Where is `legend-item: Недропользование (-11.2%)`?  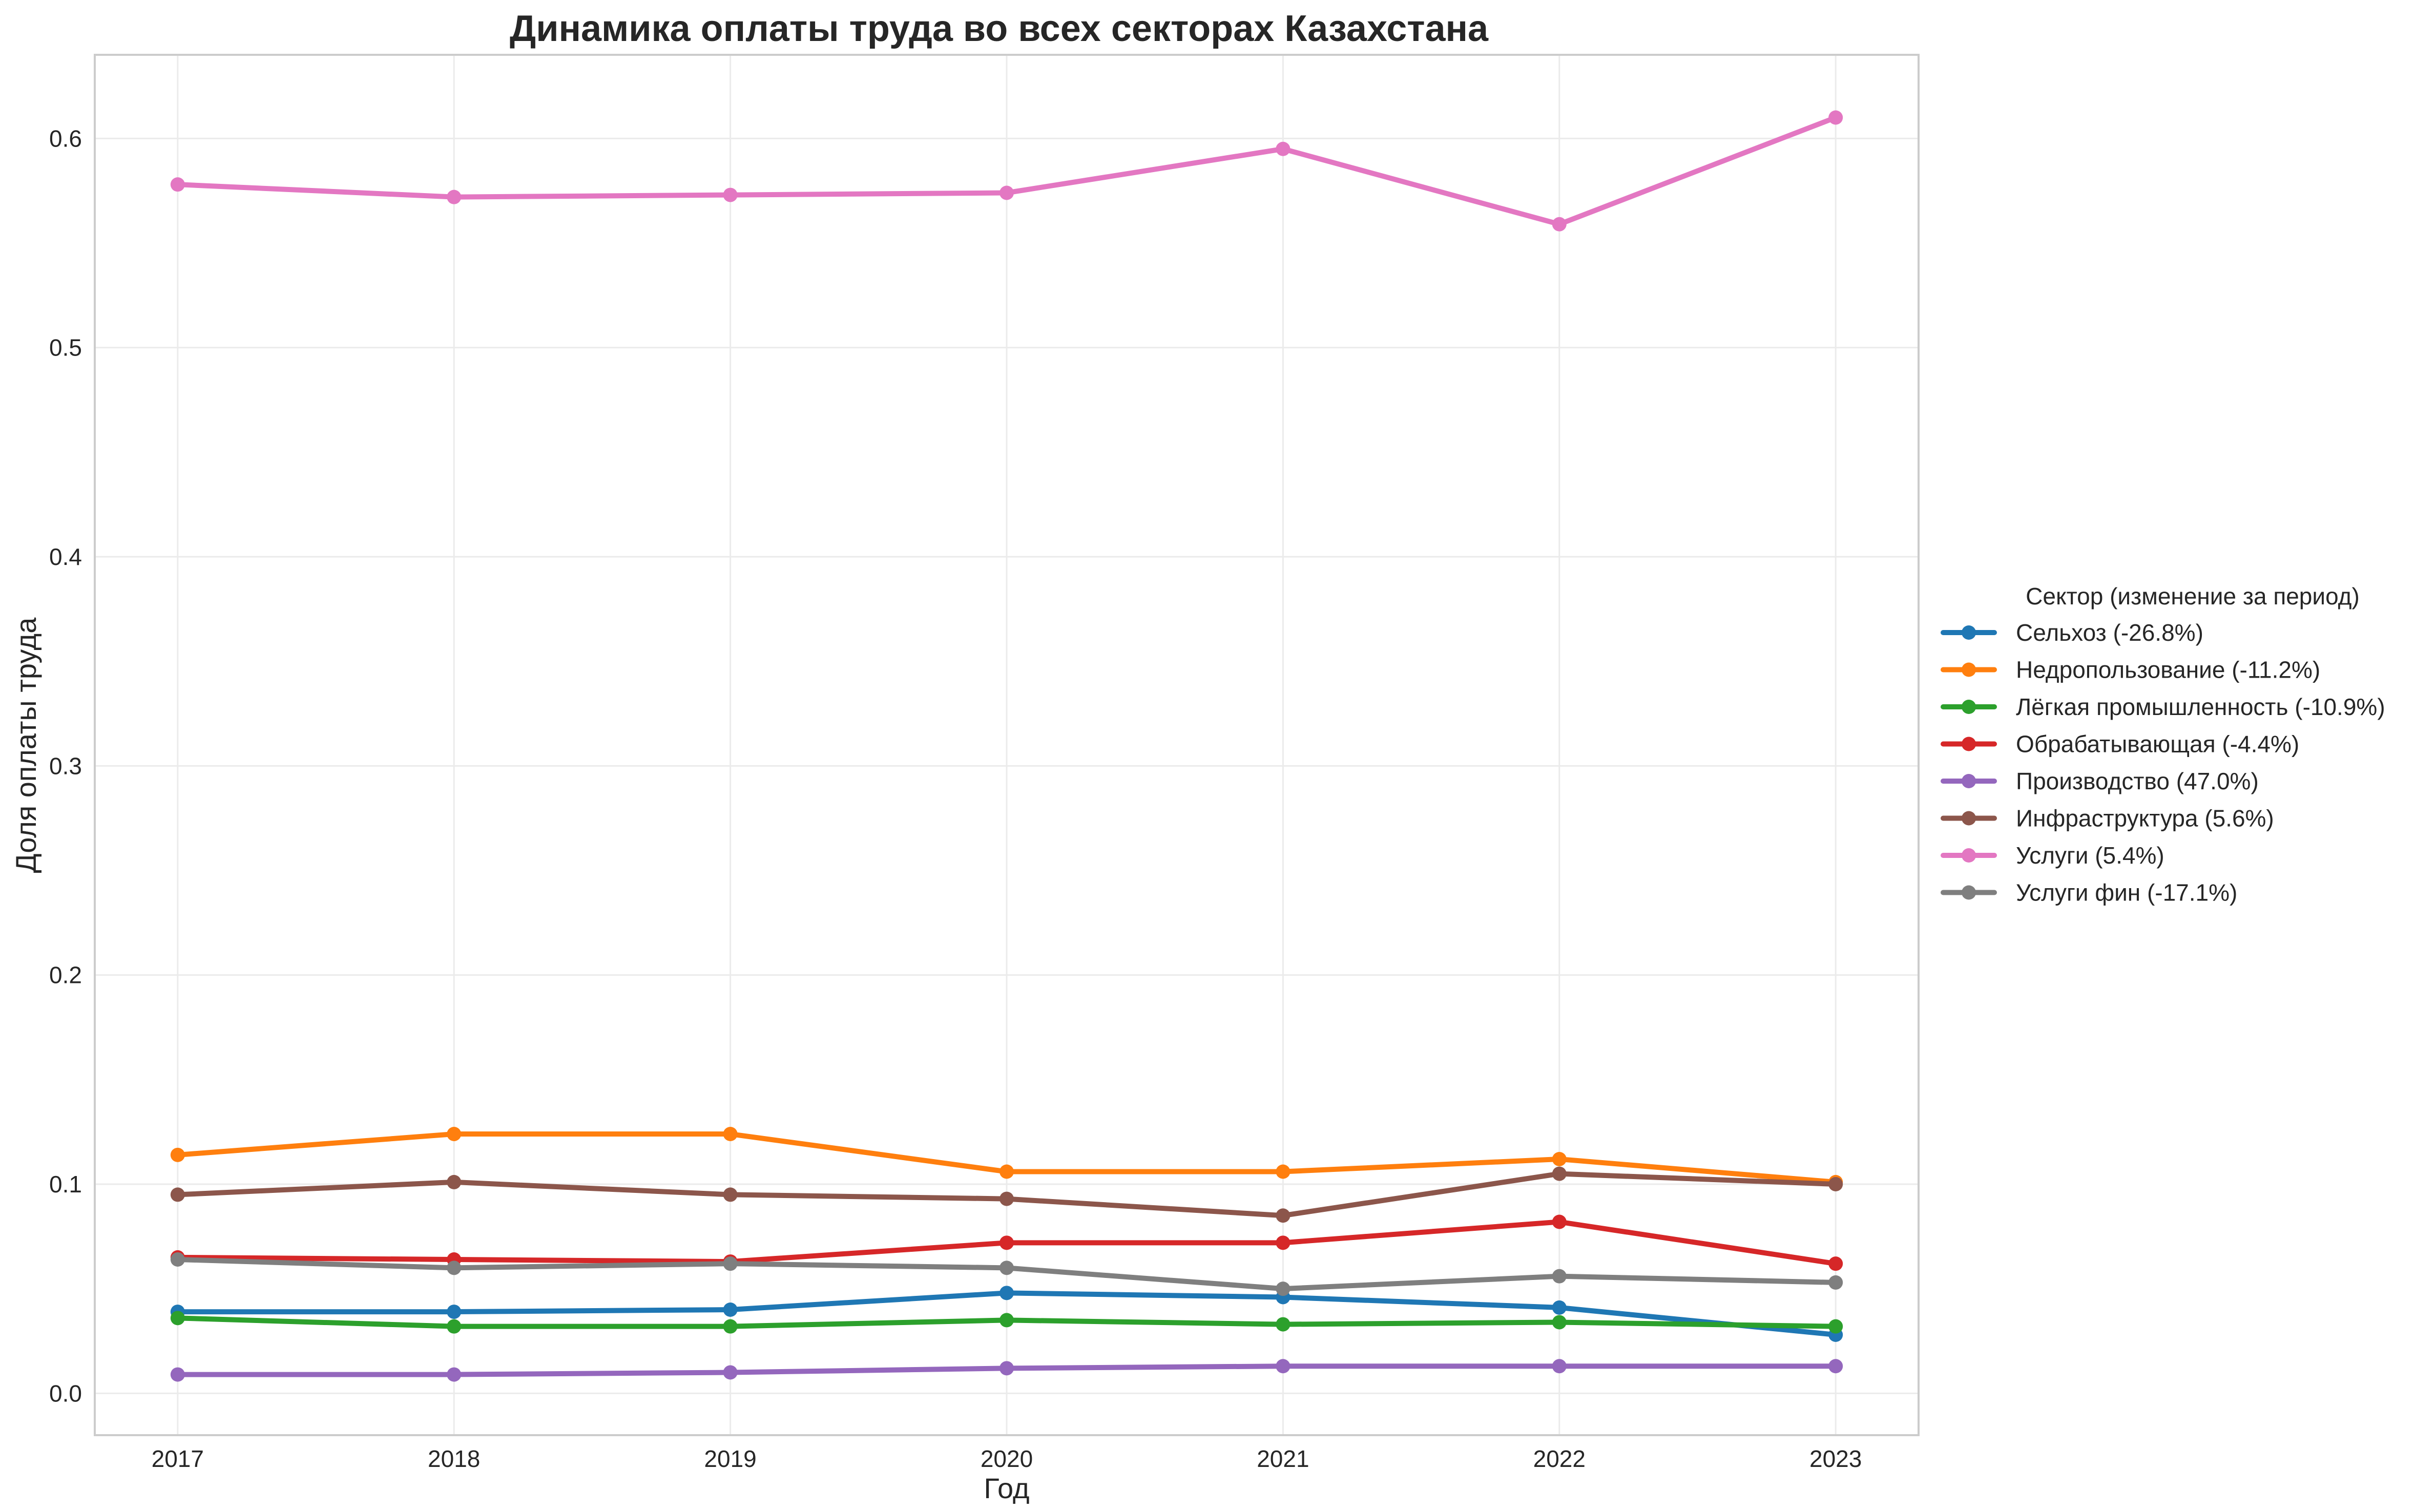 legend-item: Недропользование (-11.2%) is located at coordinates (2130, 670).